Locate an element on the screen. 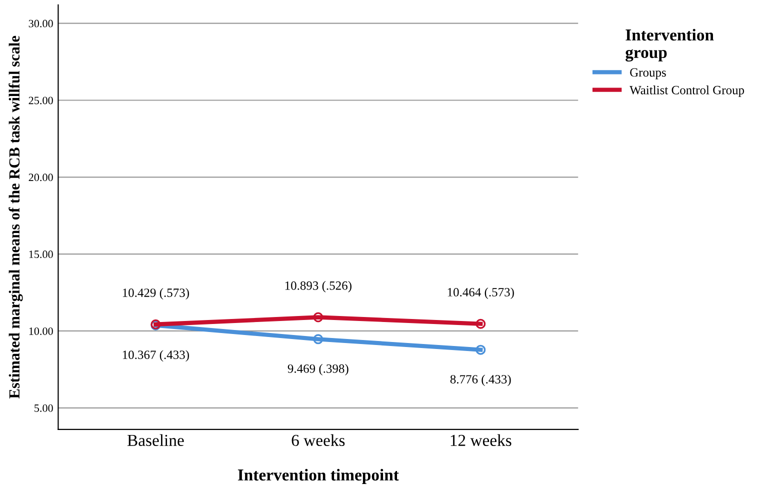 The image size is (776, 488). data-label: 8.776 (.433) is located at coordinates (480, 380).